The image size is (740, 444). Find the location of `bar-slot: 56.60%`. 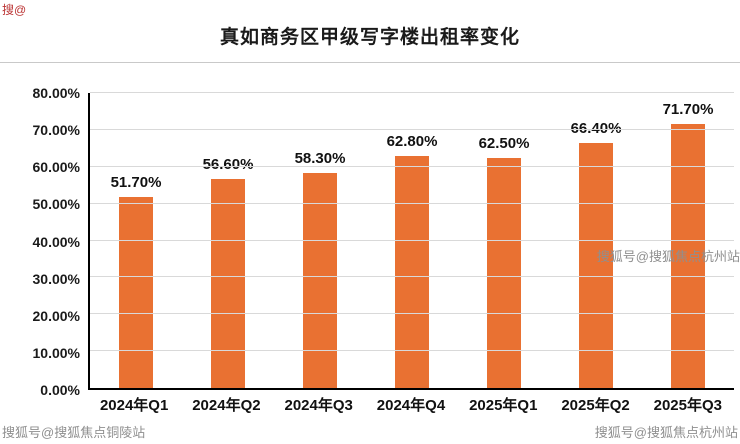

bar-slot: 56.60% is located at coordinates (228, 240).